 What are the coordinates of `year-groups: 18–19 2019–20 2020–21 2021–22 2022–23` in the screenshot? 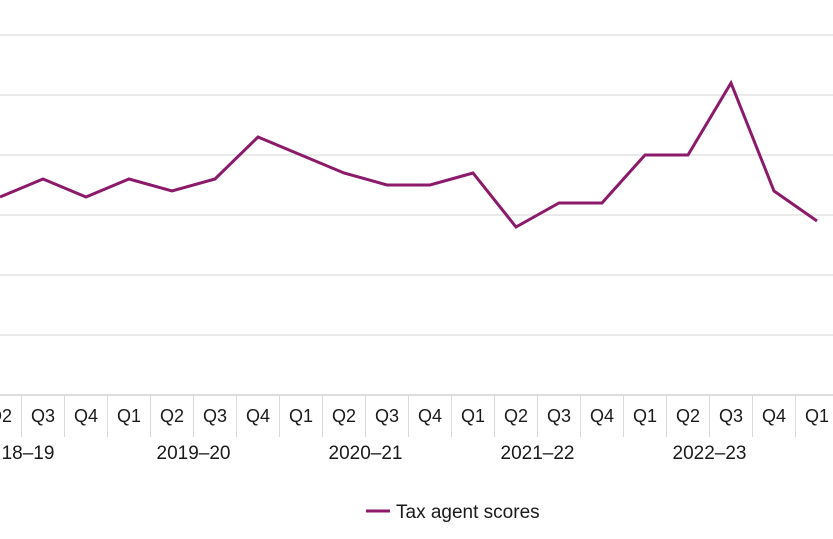 It's located at (374, 453).